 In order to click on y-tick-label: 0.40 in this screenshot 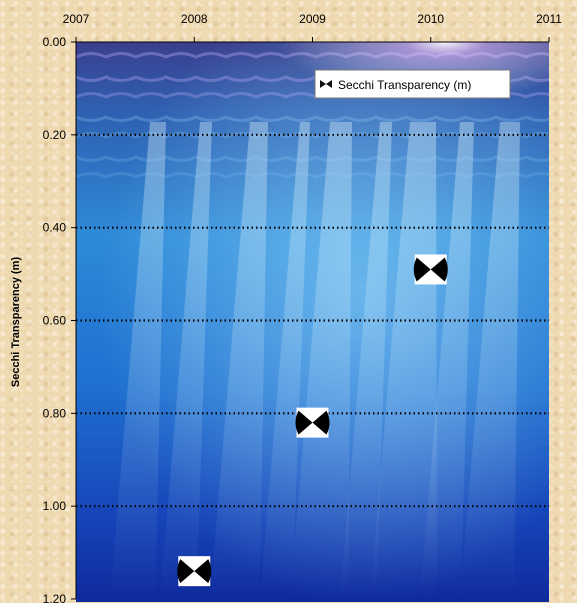, I will do `click(55, 228)`.